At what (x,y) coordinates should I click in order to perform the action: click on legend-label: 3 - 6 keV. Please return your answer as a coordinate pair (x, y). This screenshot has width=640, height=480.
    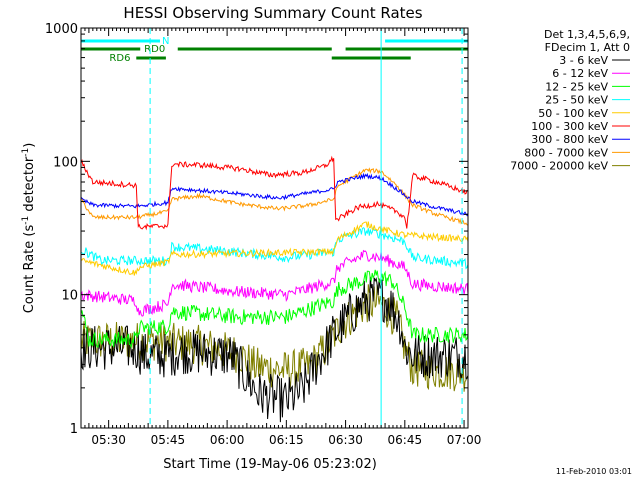
    Looking at the image, I should click on (583, 60).